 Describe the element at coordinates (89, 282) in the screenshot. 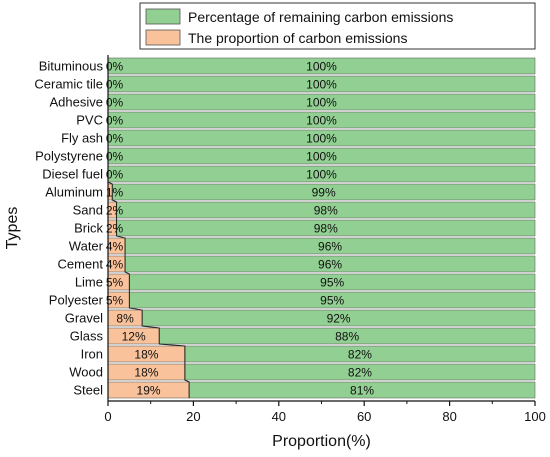

I see `category-label: Lime` at that location.